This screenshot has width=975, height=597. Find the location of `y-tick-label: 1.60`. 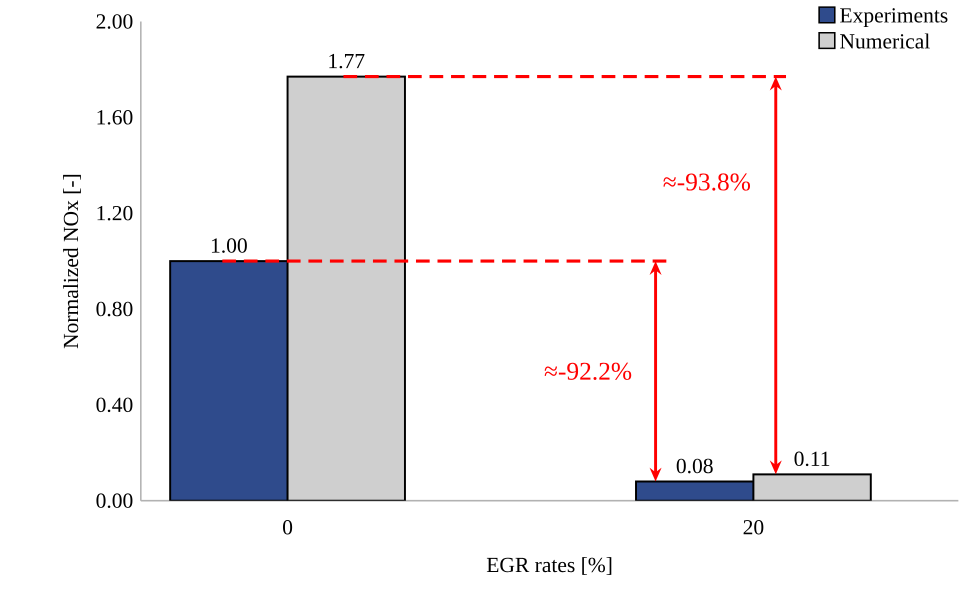

y-tick-label: 1.60 is located at coordinates (115, 117).